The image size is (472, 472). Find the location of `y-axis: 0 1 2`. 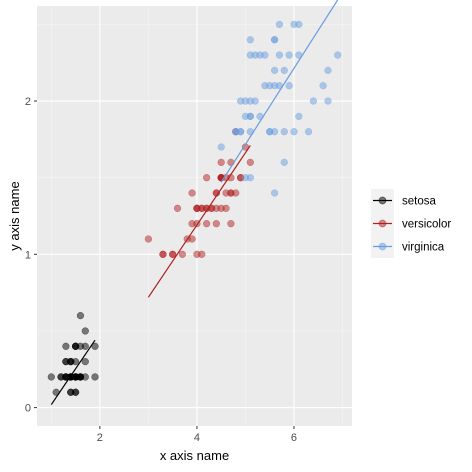

y-axis: 0 1 2 is located at coordinates (31, 255).